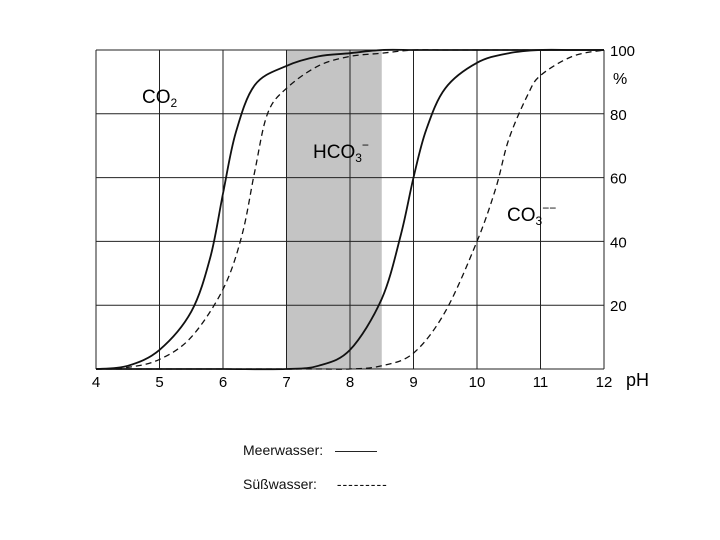 The height and width of the screenshot is (540, 720). Describe the element at coordinates (334, 209) in the screenshot. I see `shaded-ph-region` at that location.